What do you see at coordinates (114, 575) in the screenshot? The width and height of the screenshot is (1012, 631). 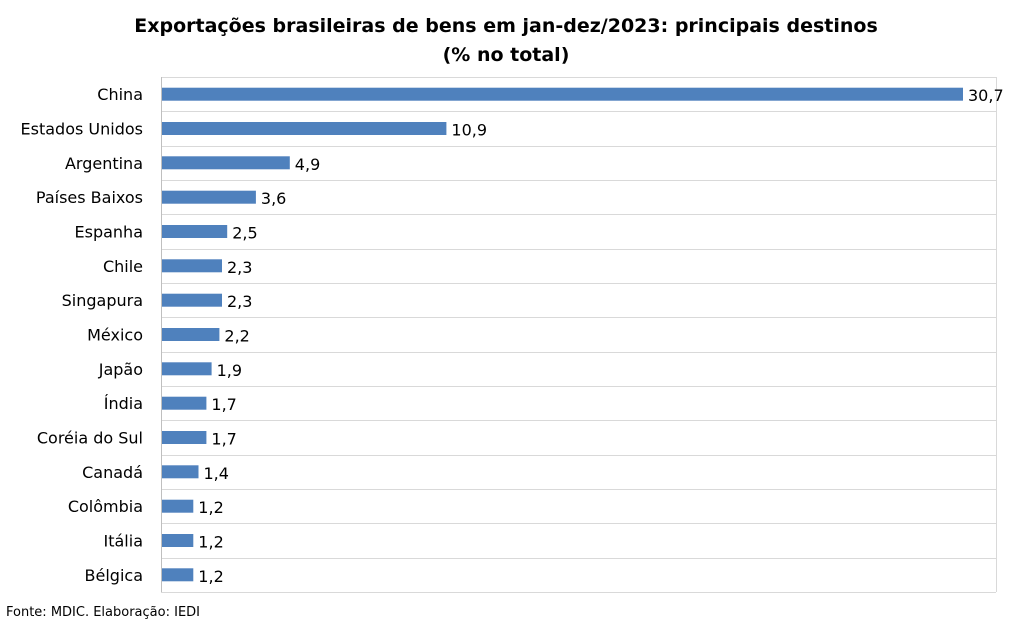 I see `category-label: Bélgica` at bounding box center [114, 575].